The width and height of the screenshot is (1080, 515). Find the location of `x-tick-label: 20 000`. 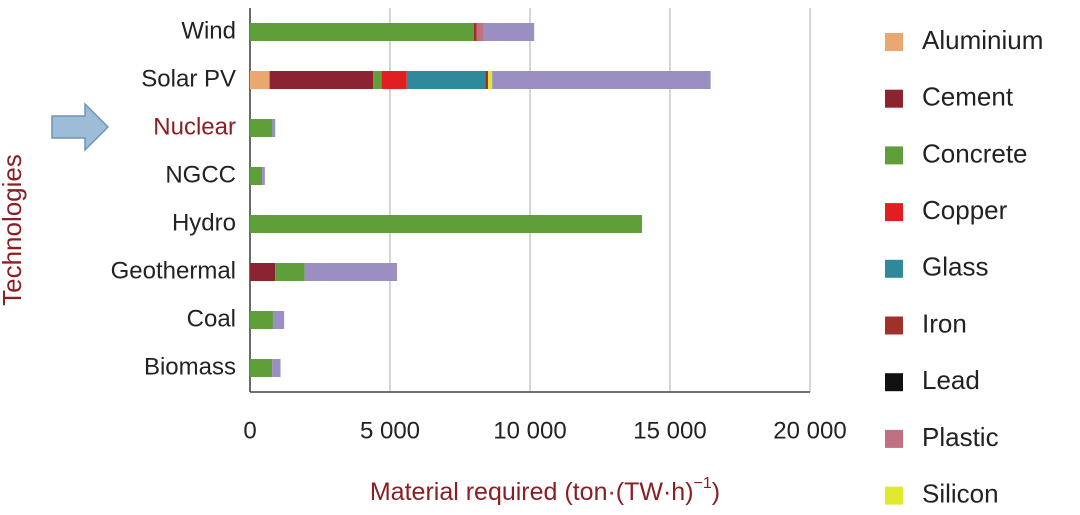

x-tick-label: 20 000 is located at coordinates (809, 430).